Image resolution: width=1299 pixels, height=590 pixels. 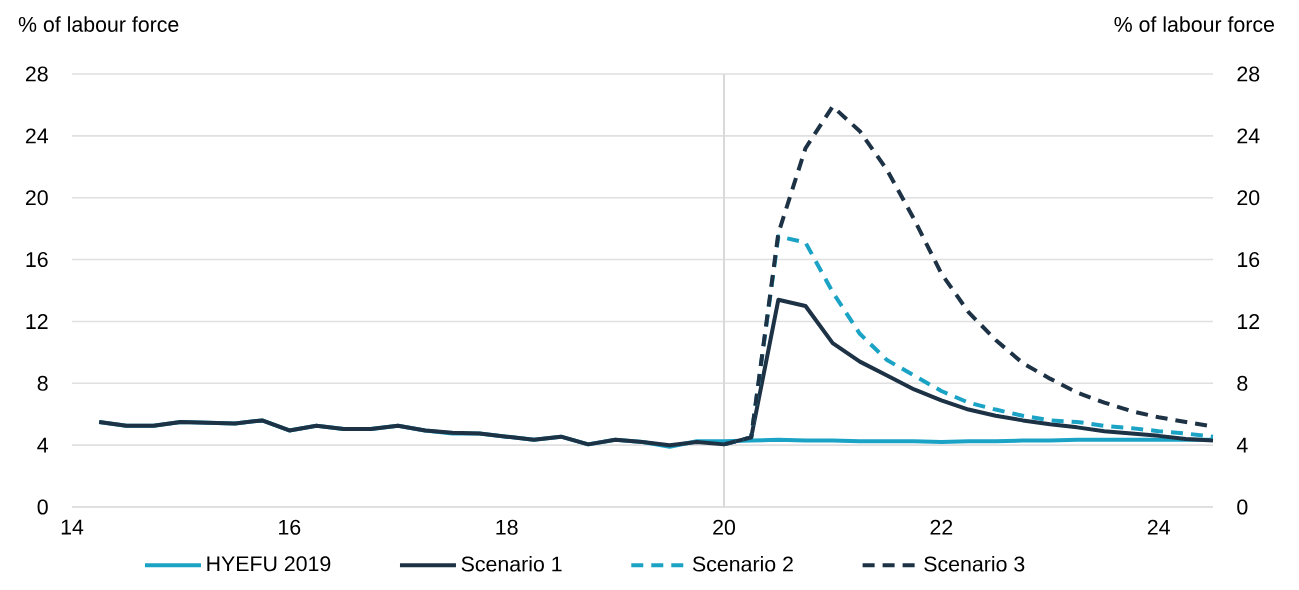 What do you see at coordinates (42, 383) in the screenshot?
I see `y-tick-label: 8` at bounding box center [42, 383].